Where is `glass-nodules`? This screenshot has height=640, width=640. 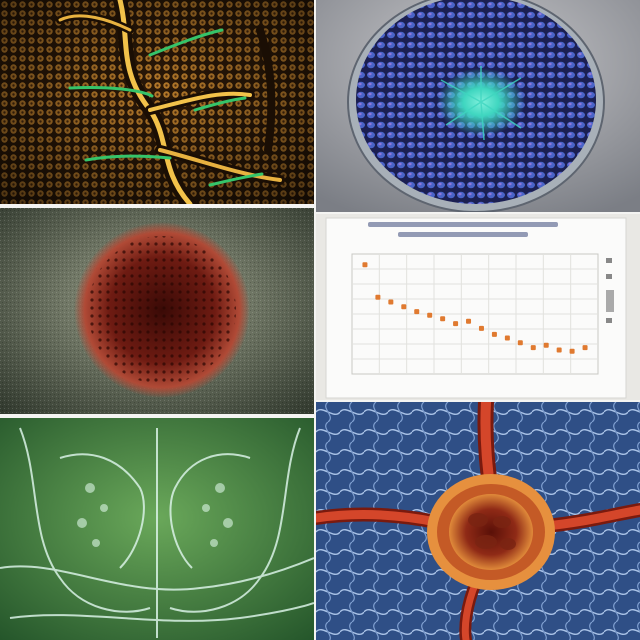
glass-nodules is located at coordinates (155, 515).